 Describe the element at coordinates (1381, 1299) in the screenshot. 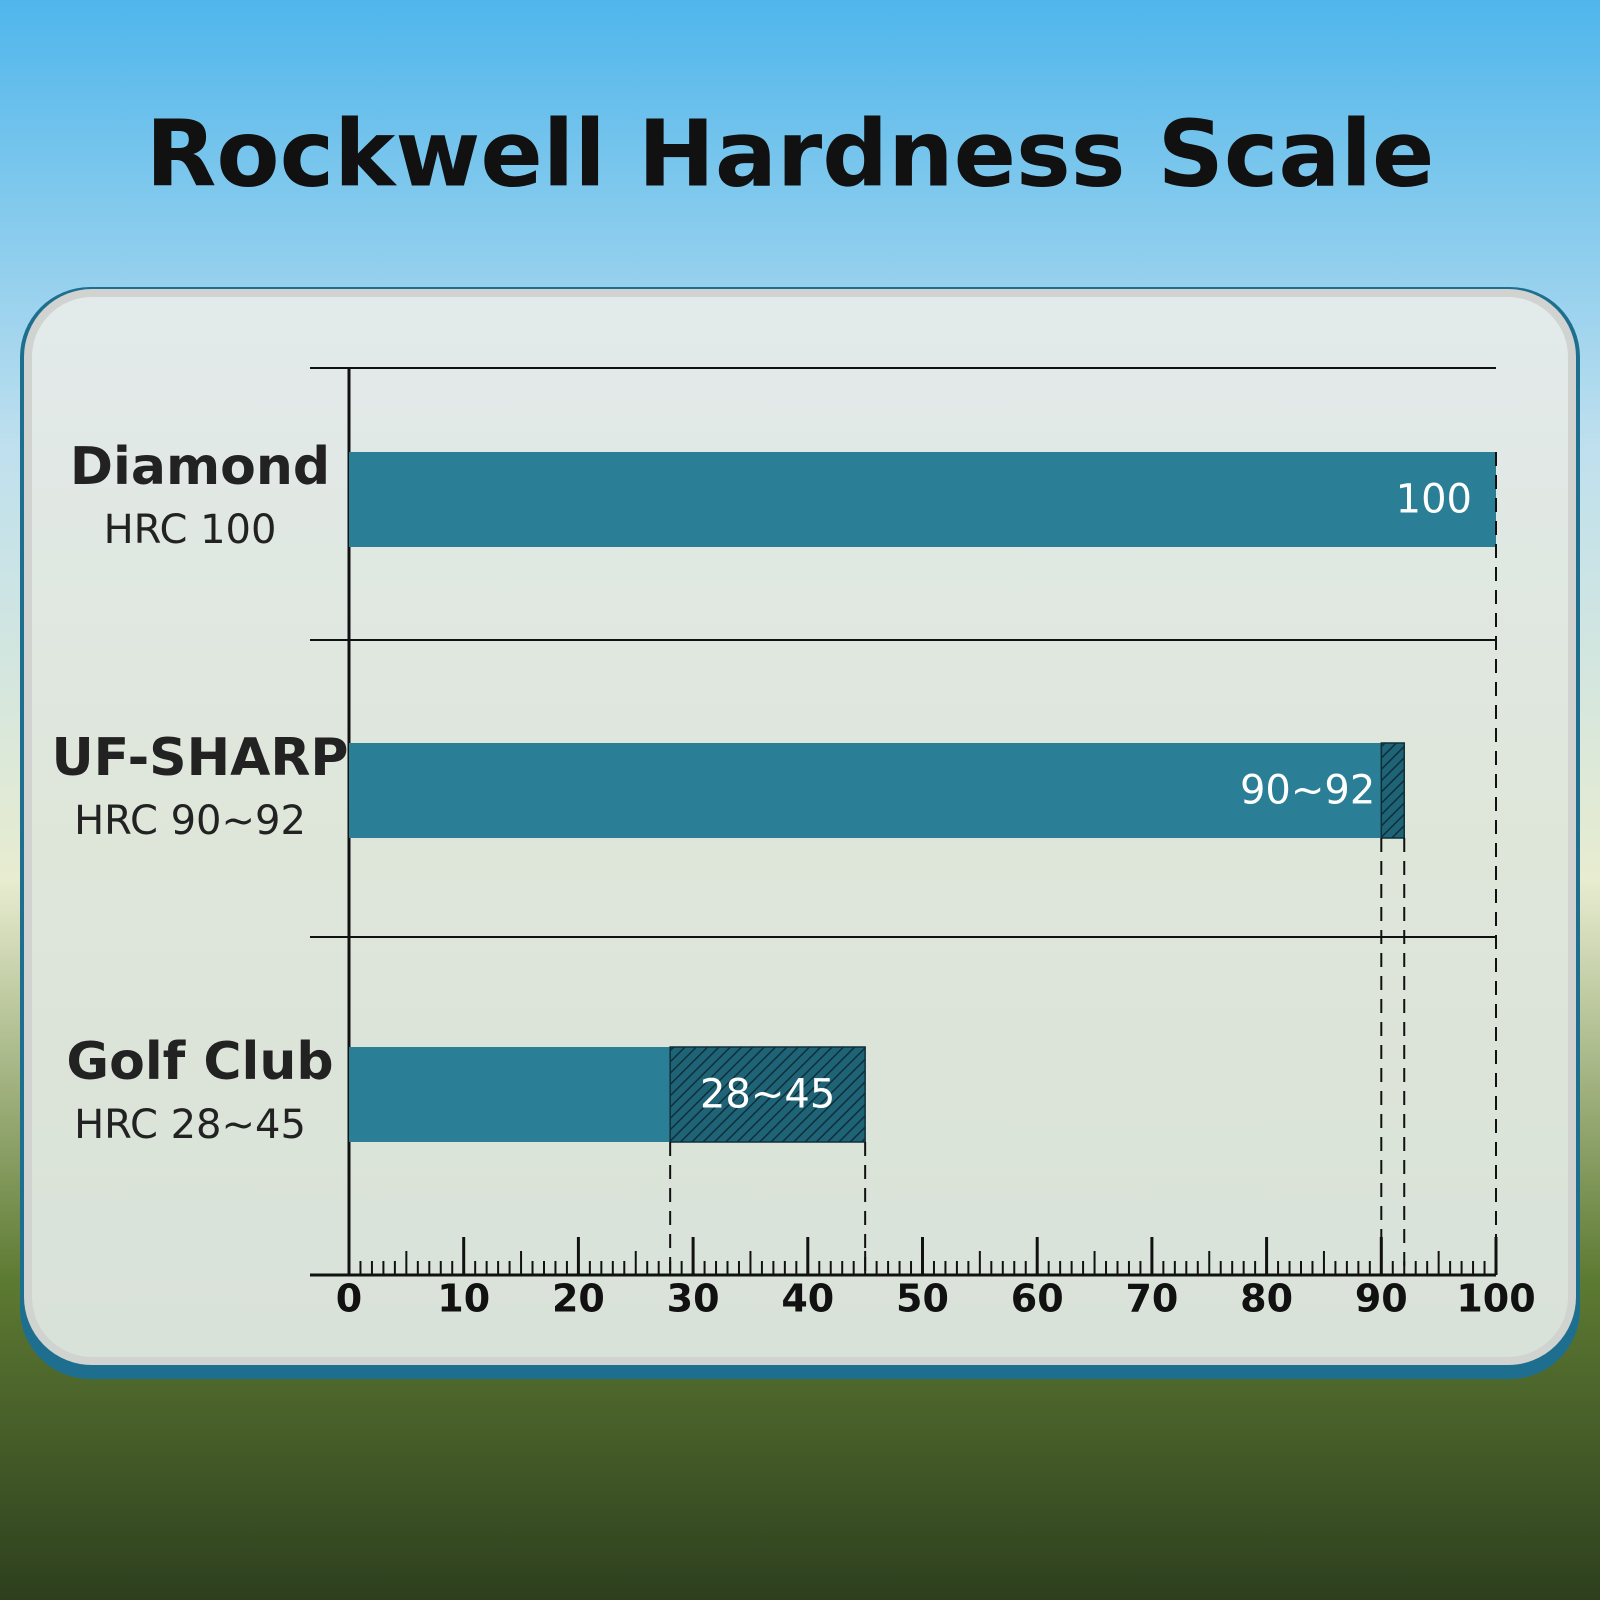

I see `x-tick-label: 90` at that location.